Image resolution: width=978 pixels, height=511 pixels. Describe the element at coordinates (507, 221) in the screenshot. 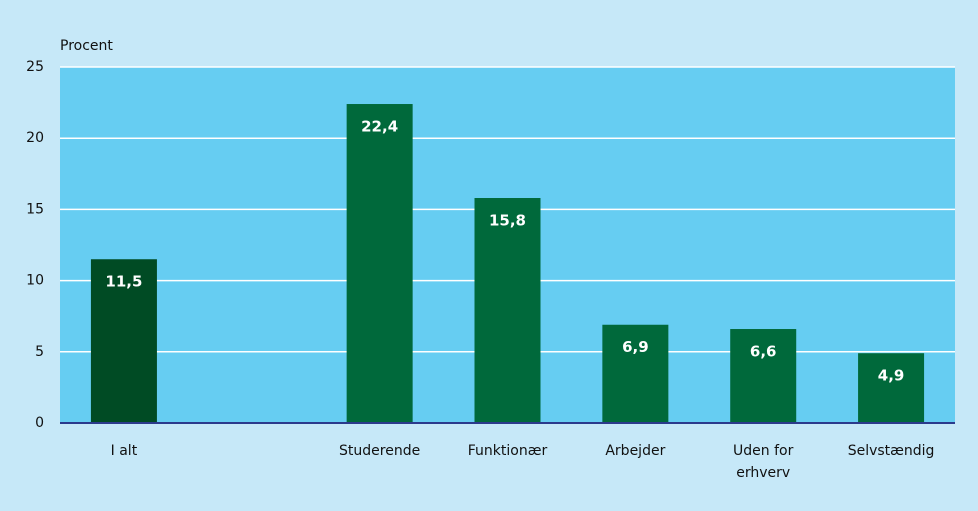

I see `value-label: 15,8` at that location.